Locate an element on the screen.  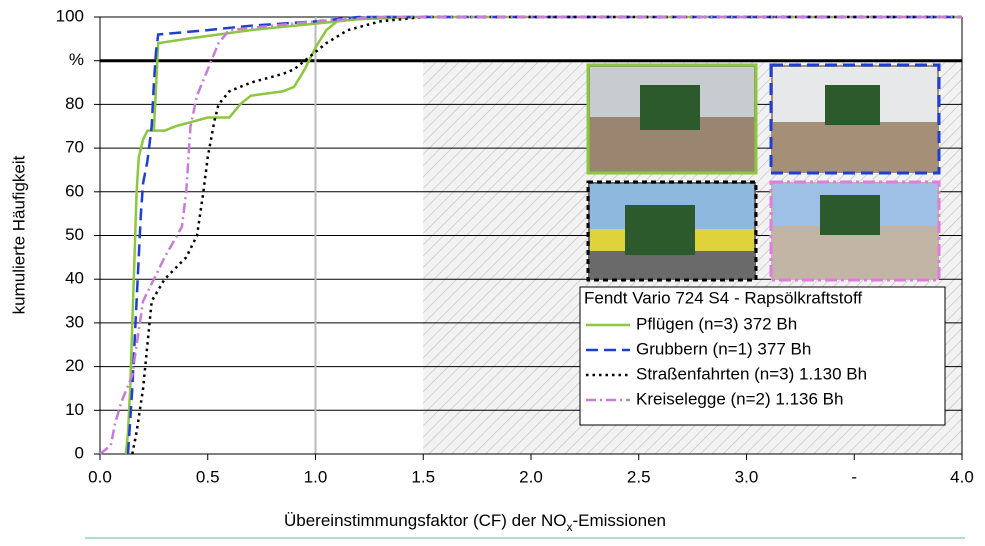
y-tick-label: 50 is located at coordinates (74, 234).